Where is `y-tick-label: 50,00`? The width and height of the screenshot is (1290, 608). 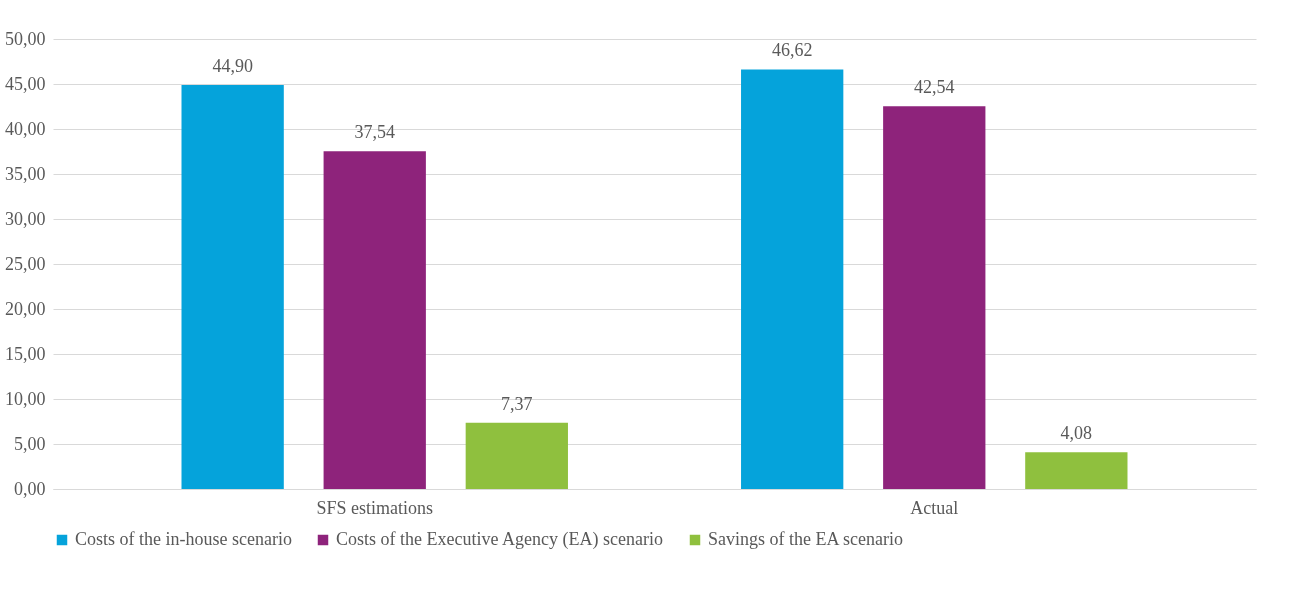 y-tick-label: 50,00 is located at coordinates (25, 38).